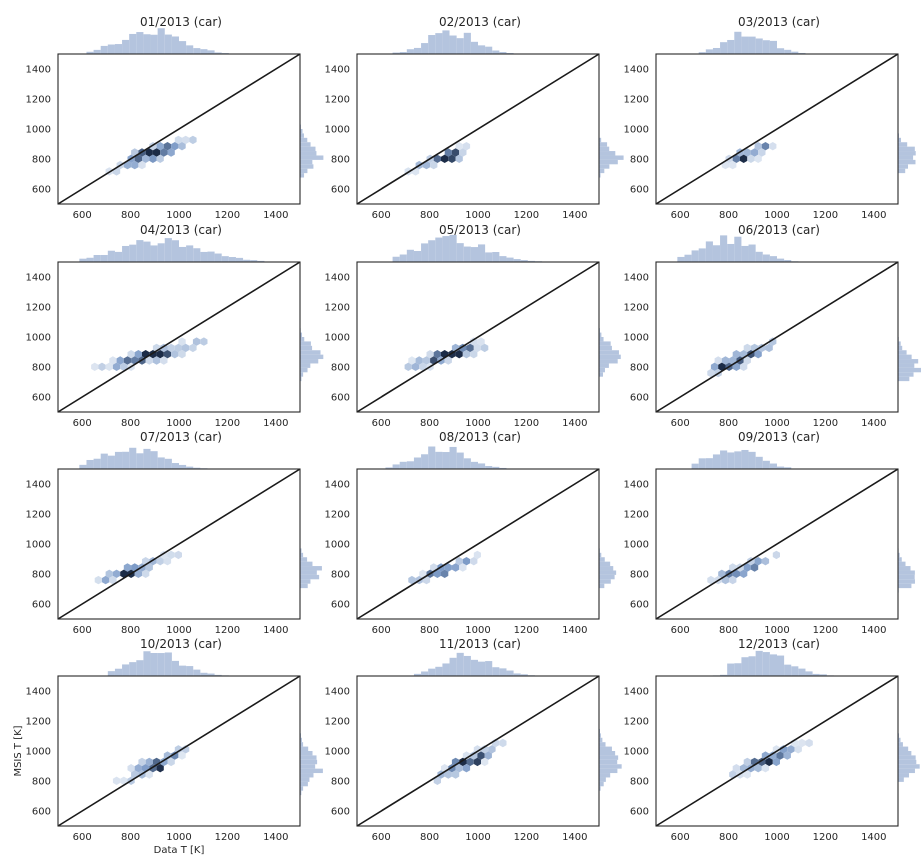 The image size is (921, 855). What do you see at coordinates (227, 215) in the screenshot?
I see `x-tick-label: 1200` at bounding box center [227, 215].